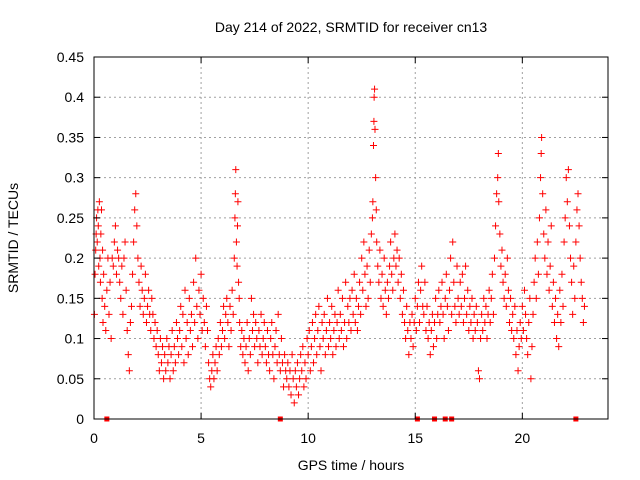 The width and height of the screenshot is (640, 480). I want to click on x-tick-label: 15, so click(415, 438).